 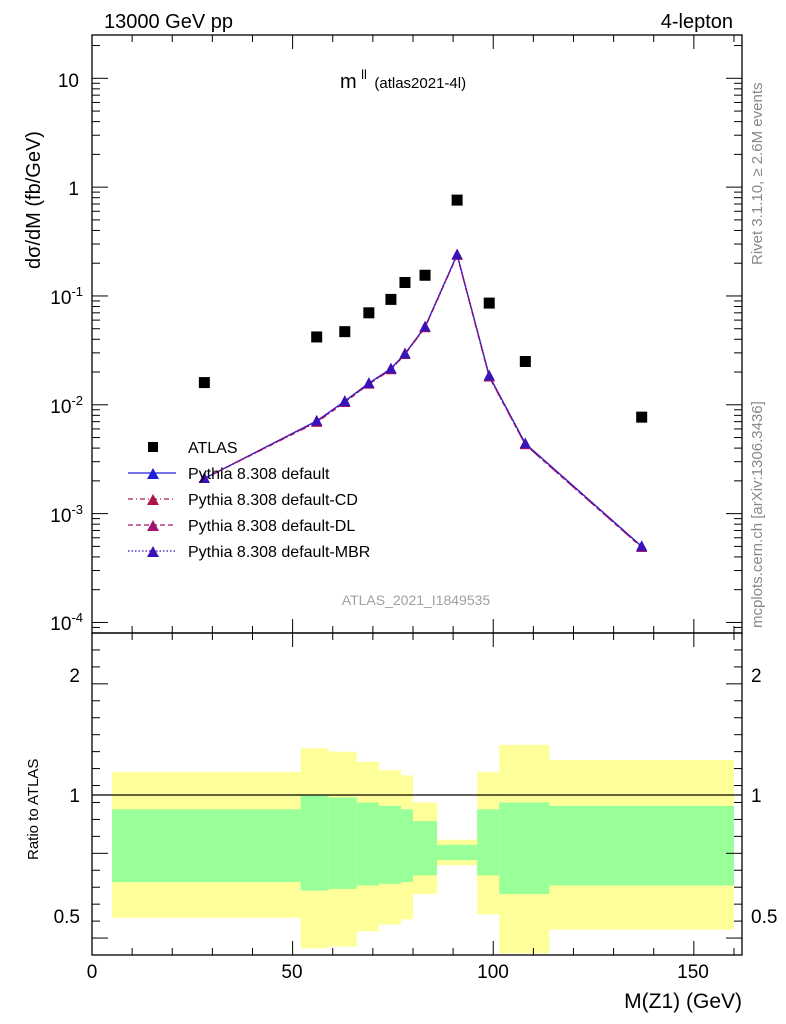 I want to click on y-tick-label-1e-3: 10⁻³, so click(x=66, y=514).